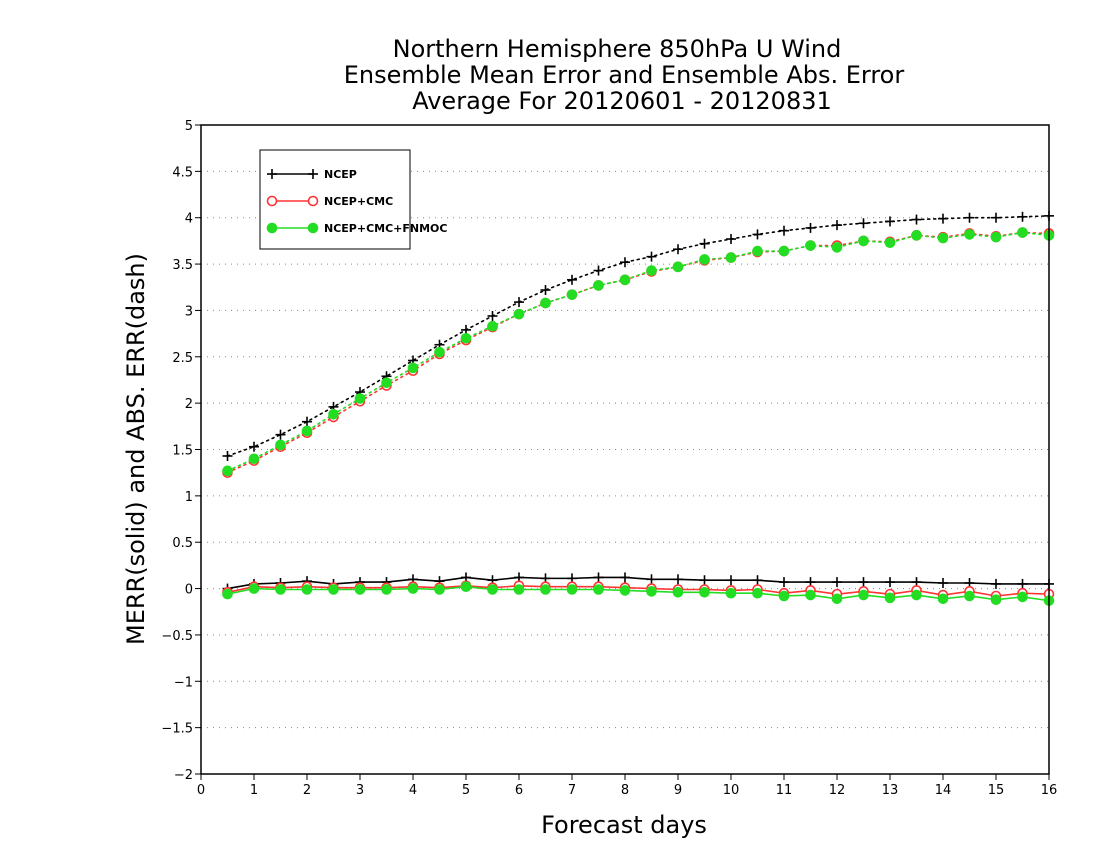  I want to click on legend-item-ncep-cmc: NCEP+CMC, so click(329, 201).